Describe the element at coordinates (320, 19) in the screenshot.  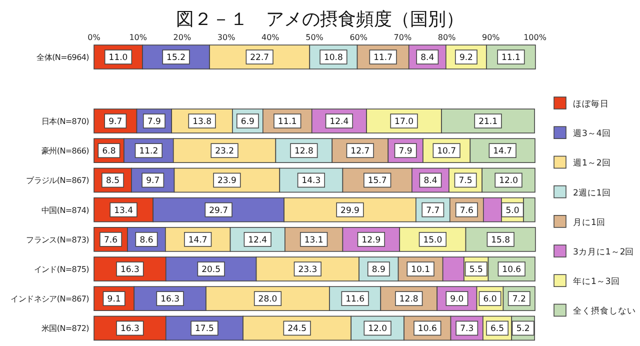
I see `chart-title: 図２－１ アメの摂食頻度（国別）` at that location.